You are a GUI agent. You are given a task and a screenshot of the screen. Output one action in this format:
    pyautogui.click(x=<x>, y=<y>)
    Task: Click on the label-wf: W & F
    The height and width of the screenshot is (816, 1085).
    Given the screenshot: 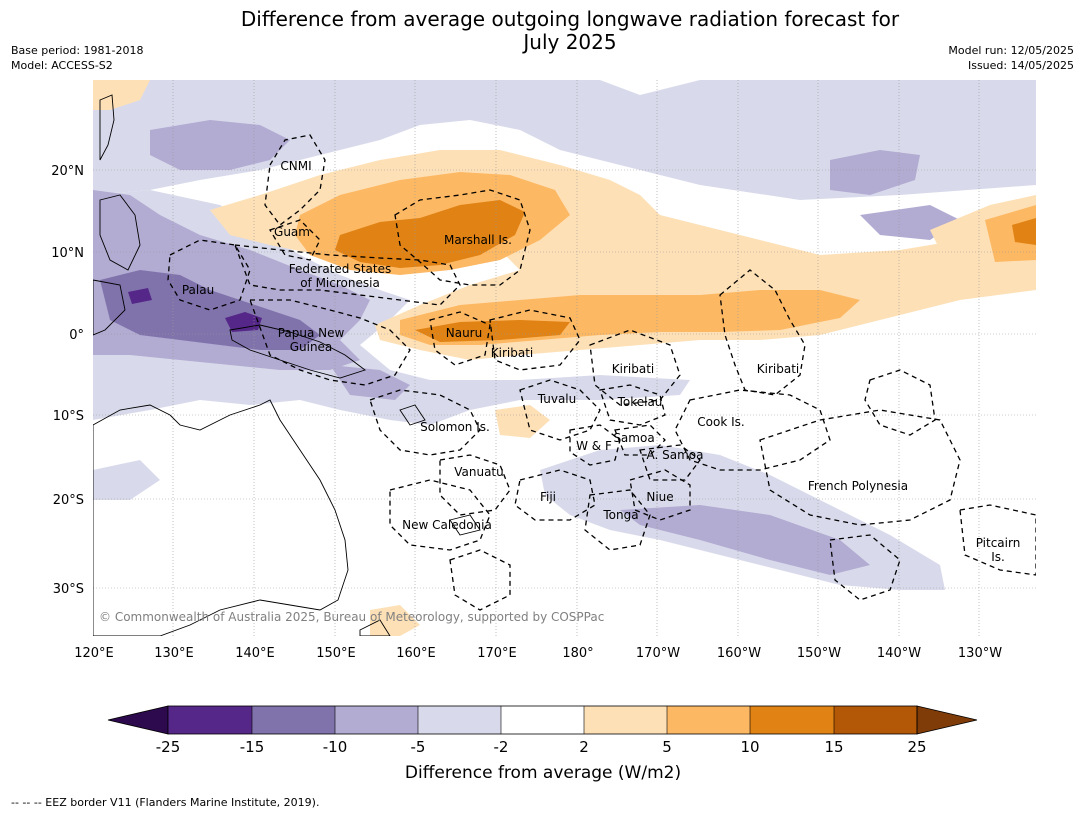 What is the action you would take?
    pyautogui.click(x=594, y=446)
    